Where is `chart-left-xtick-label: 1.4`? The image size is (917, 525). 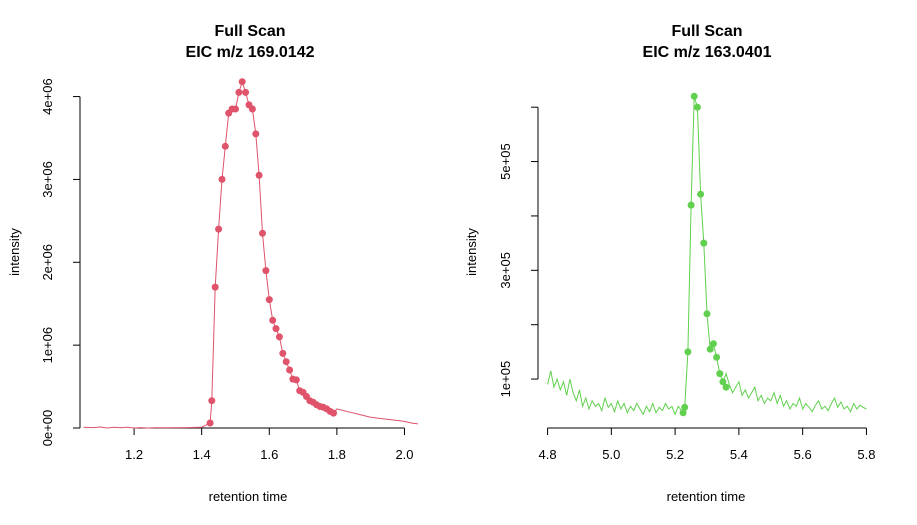
chart-left-xtick-label: 1.4 is located at coordinates (202, 454).